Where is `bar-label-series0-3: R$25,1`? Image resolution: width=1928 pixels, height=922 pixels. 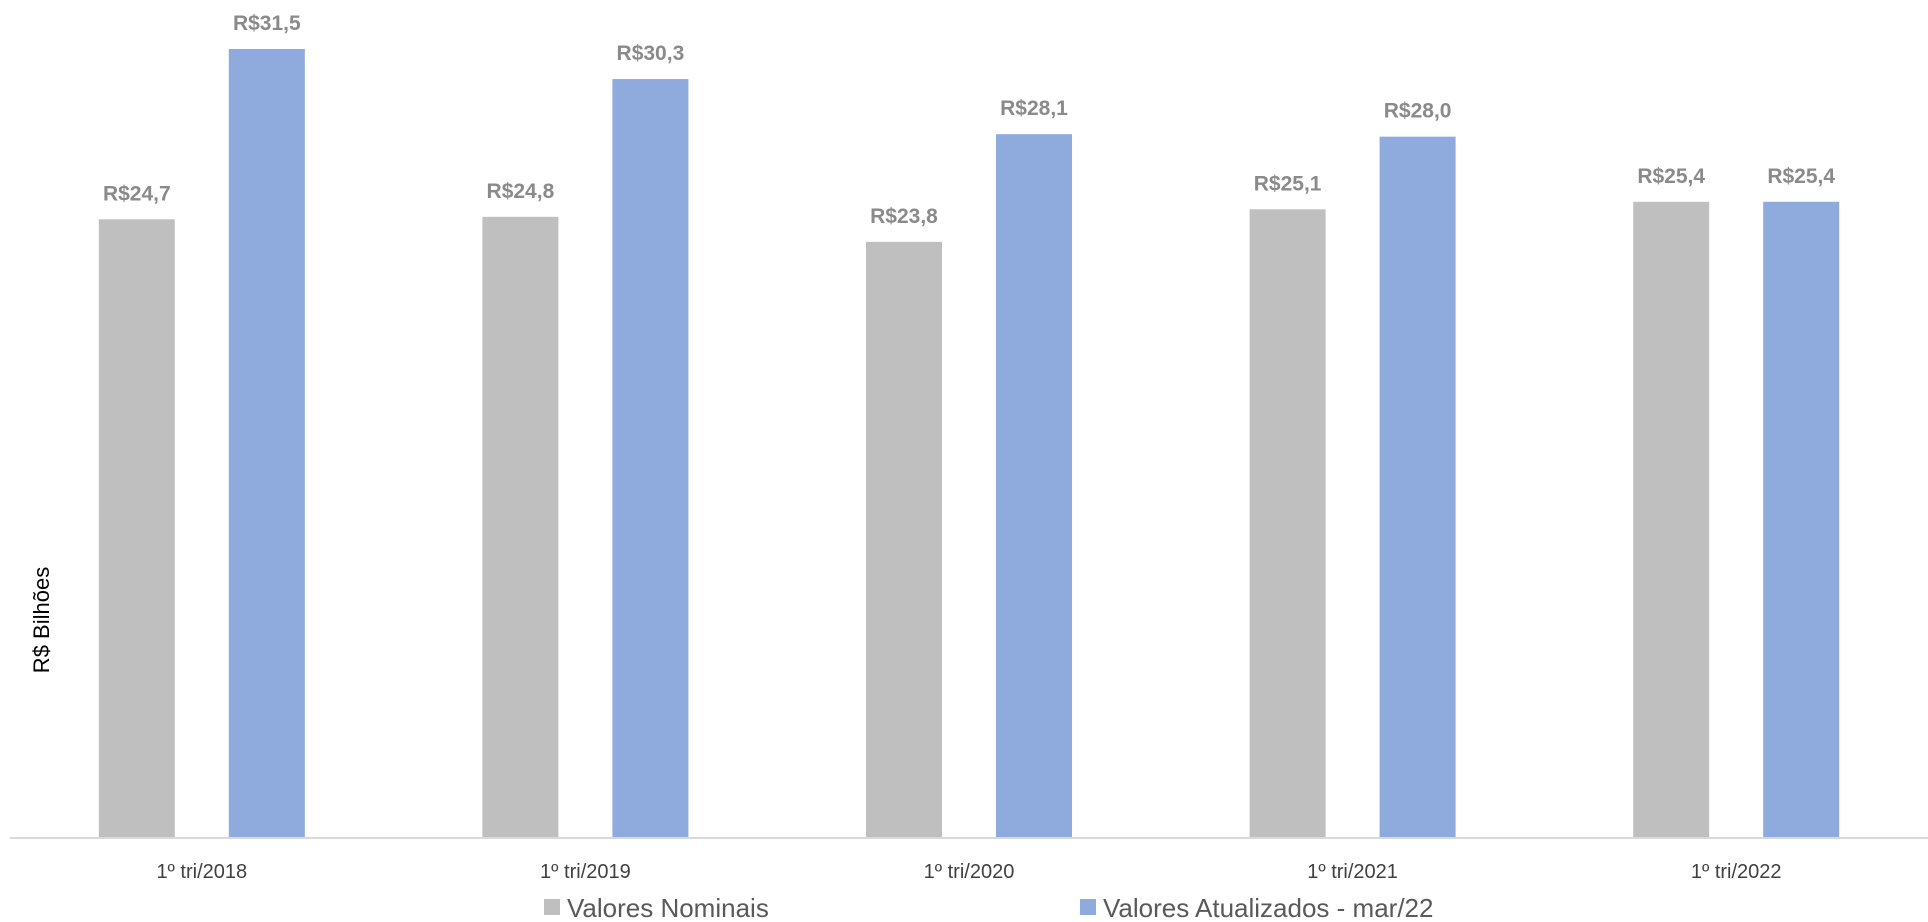
bar-label-series0-3: R$25,1 is located at coordinates (1288, 183).